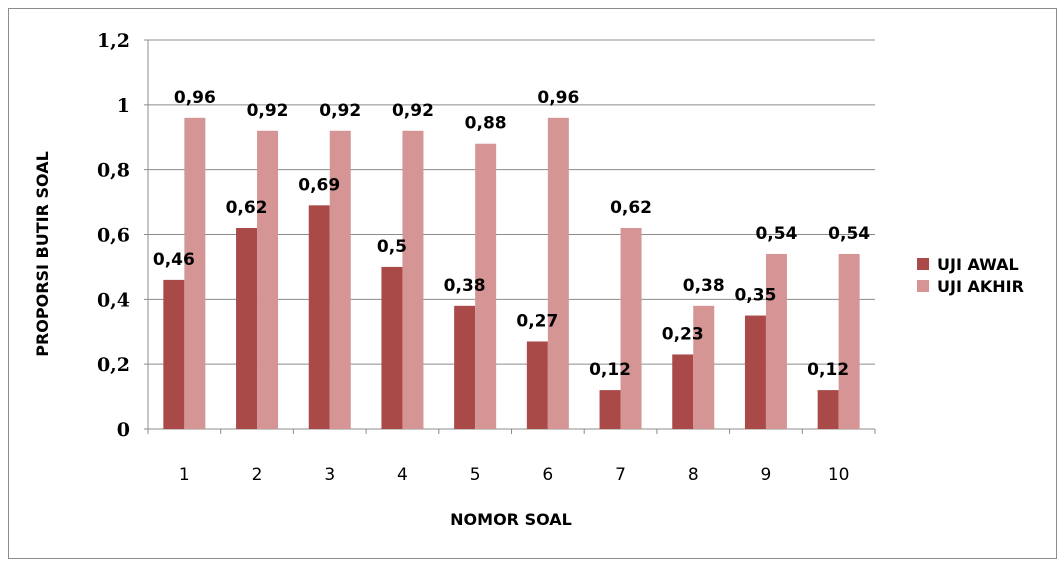  I want to click on y-tick-label: 0, so click(123, 430).